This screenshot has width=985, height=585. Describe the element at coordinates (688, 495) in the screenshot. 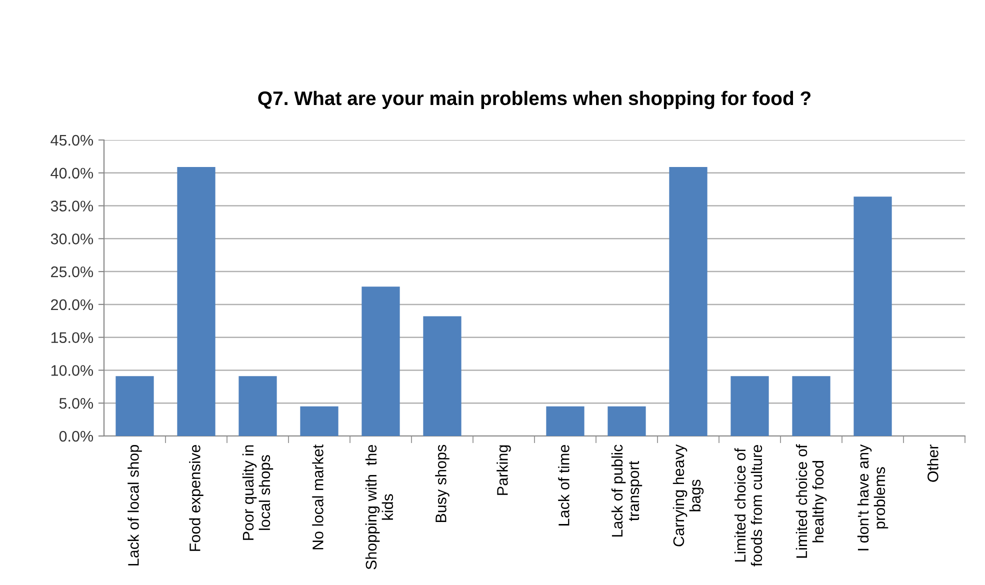

I see `x-tick-label: Carrying heavy bags` at that location.